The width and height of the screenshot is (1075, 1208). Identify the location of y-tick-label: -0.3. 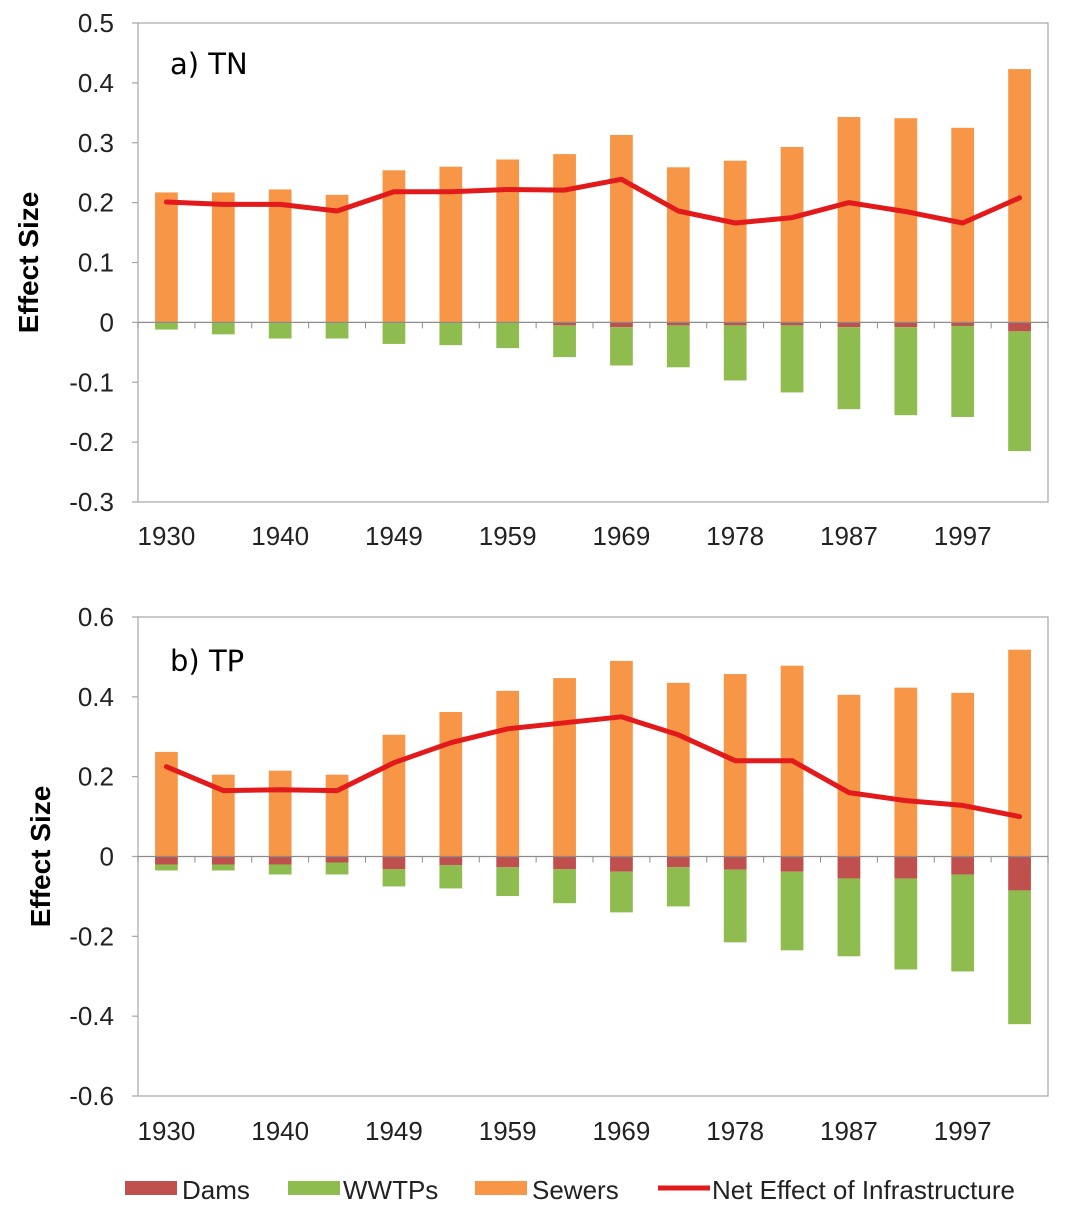
(91, 502).